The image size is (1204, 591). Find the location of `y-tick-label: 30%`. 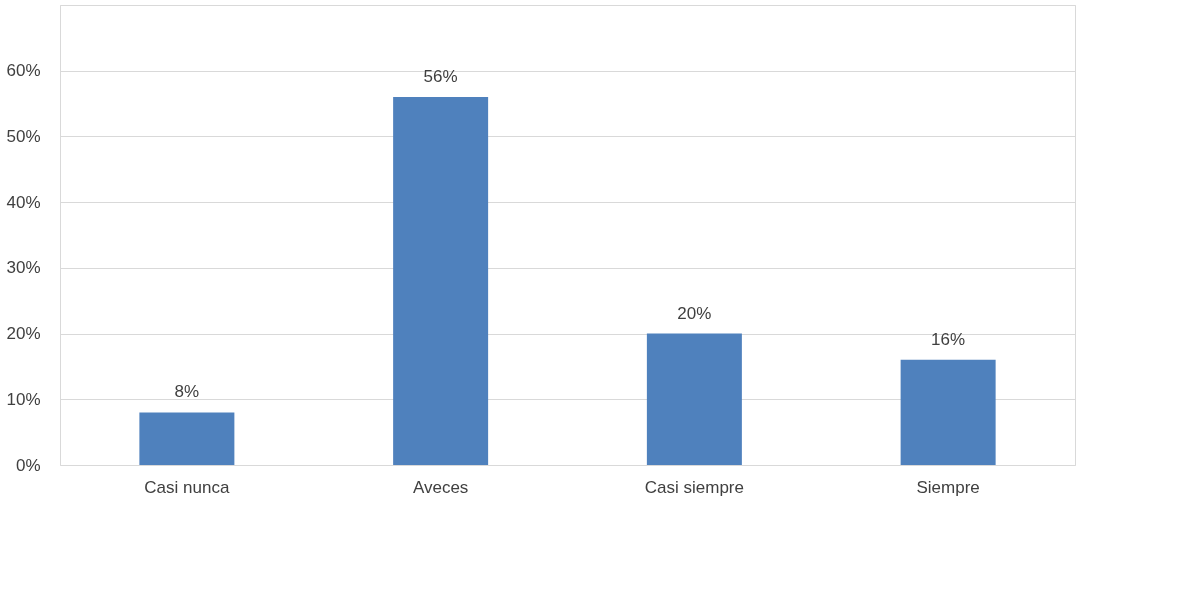

y-tick-label: 30% is located at coordinates (23, 268).